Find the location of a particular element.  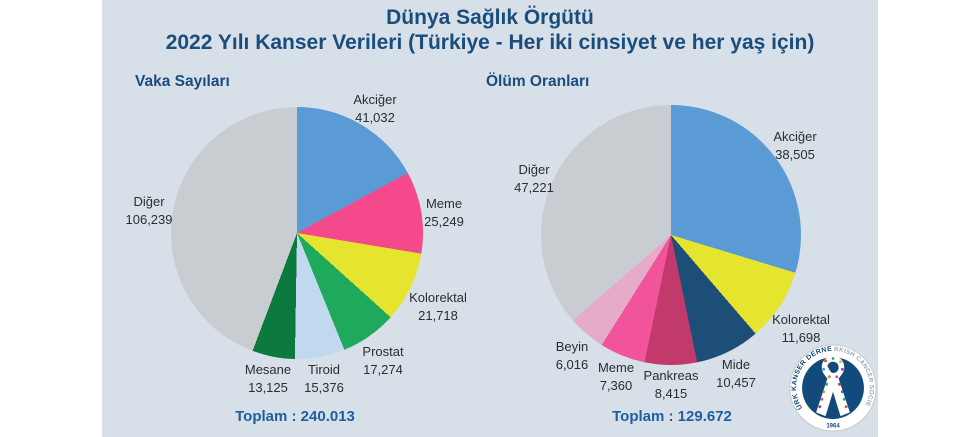

slice-label-meme-cases: Meme 25,249 is located at coordinates (444, 213).